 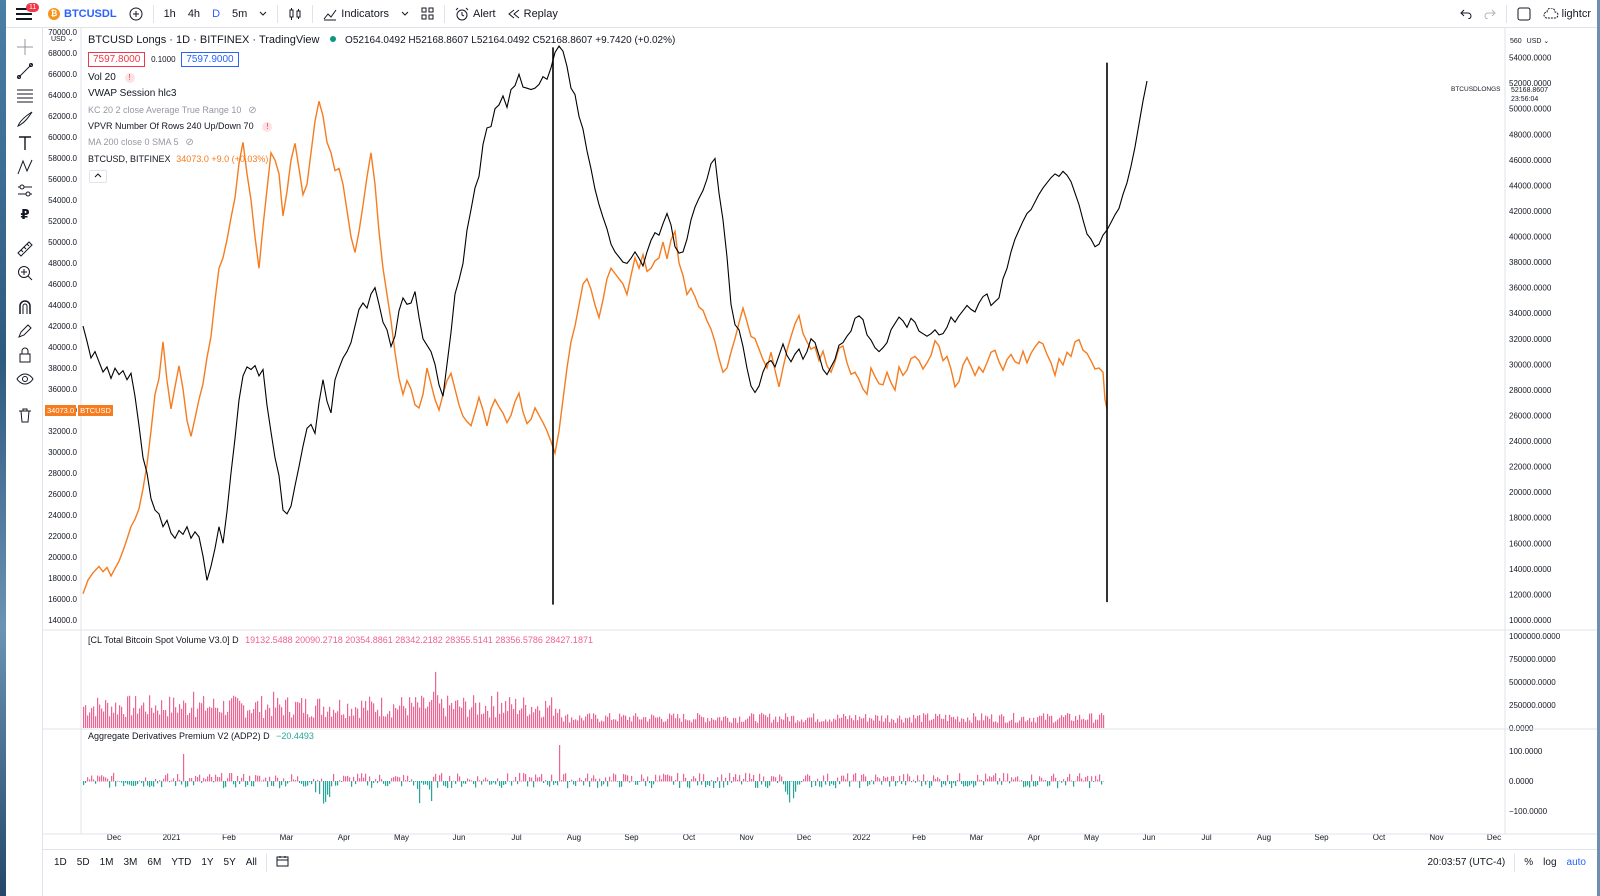 What do you see at coordinates (25, 119) in the screenshot?
I see `brush-tool` at bounding box center [25, 119].